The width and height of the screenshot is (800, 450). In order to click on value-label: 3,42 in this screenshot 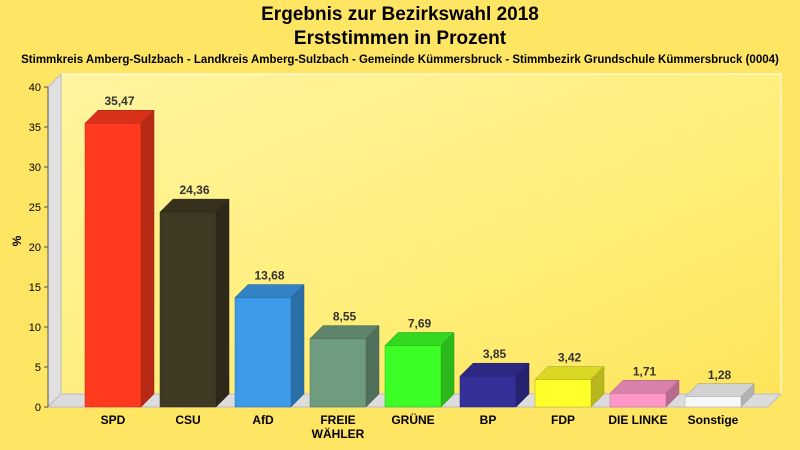, I will do `click(570, 358)`.